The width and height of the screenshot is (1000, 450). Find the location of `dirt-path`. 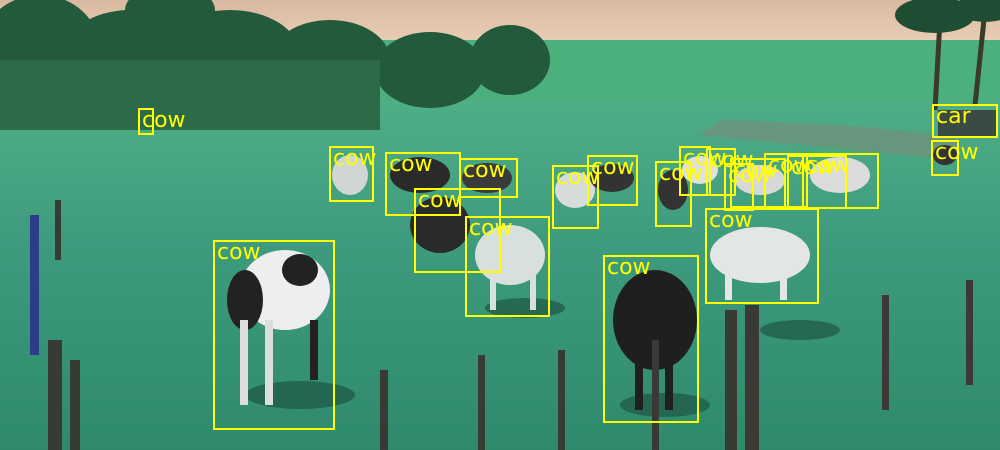

dirt-path is located at coordinates (830, 140).